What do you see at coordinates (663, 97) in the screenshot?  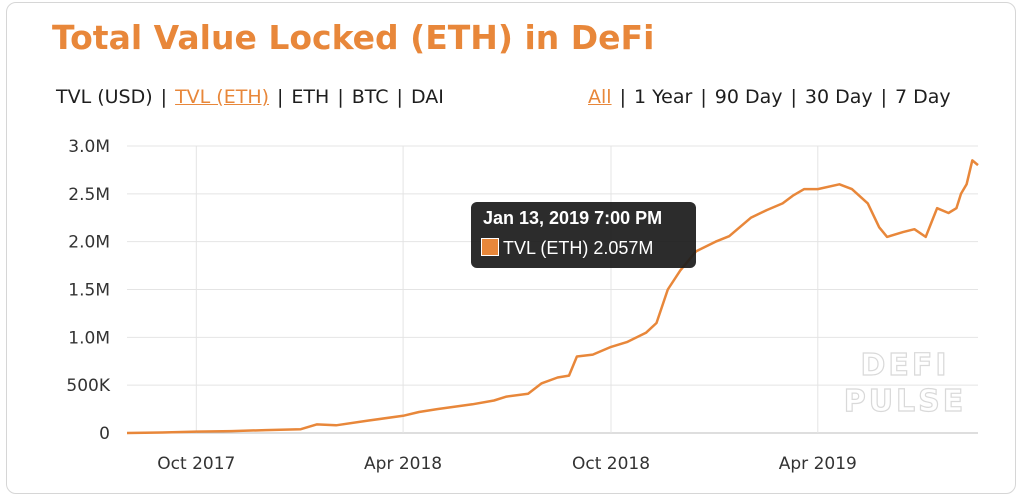 I see `range-tab-1-year: 1 Year` at bounding box center [663, 97].